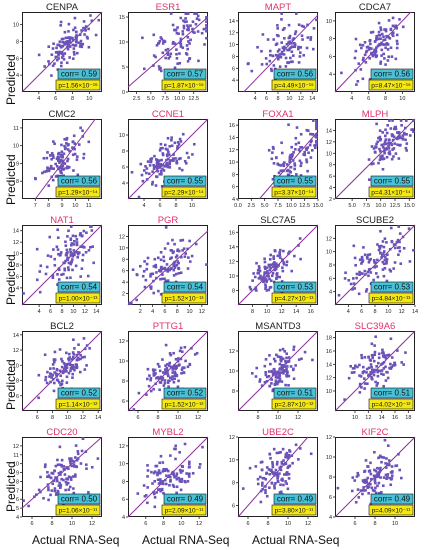 The height and width of the screenshot is (550, 443). I want to click on y-tick-label: 11, so click(16, 456).